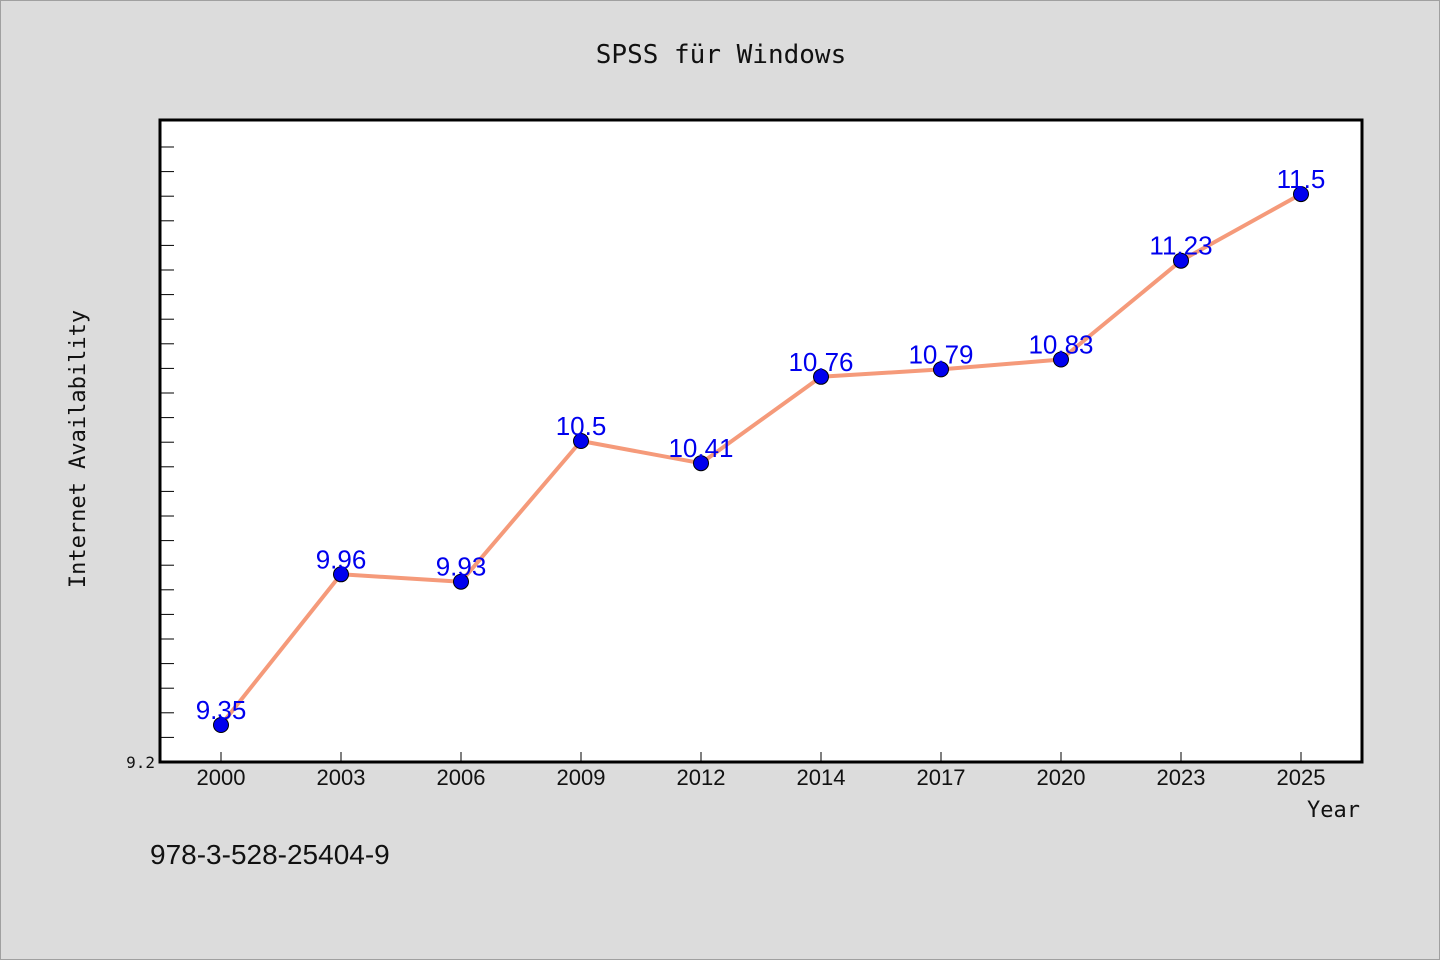 Image resolution: width=1440 pixels, height=960 pixels. What do you see at coordinates (1333, 810) in the screenshot?
I see `x-axis-label: Year` at bounding box center [1333, 810].